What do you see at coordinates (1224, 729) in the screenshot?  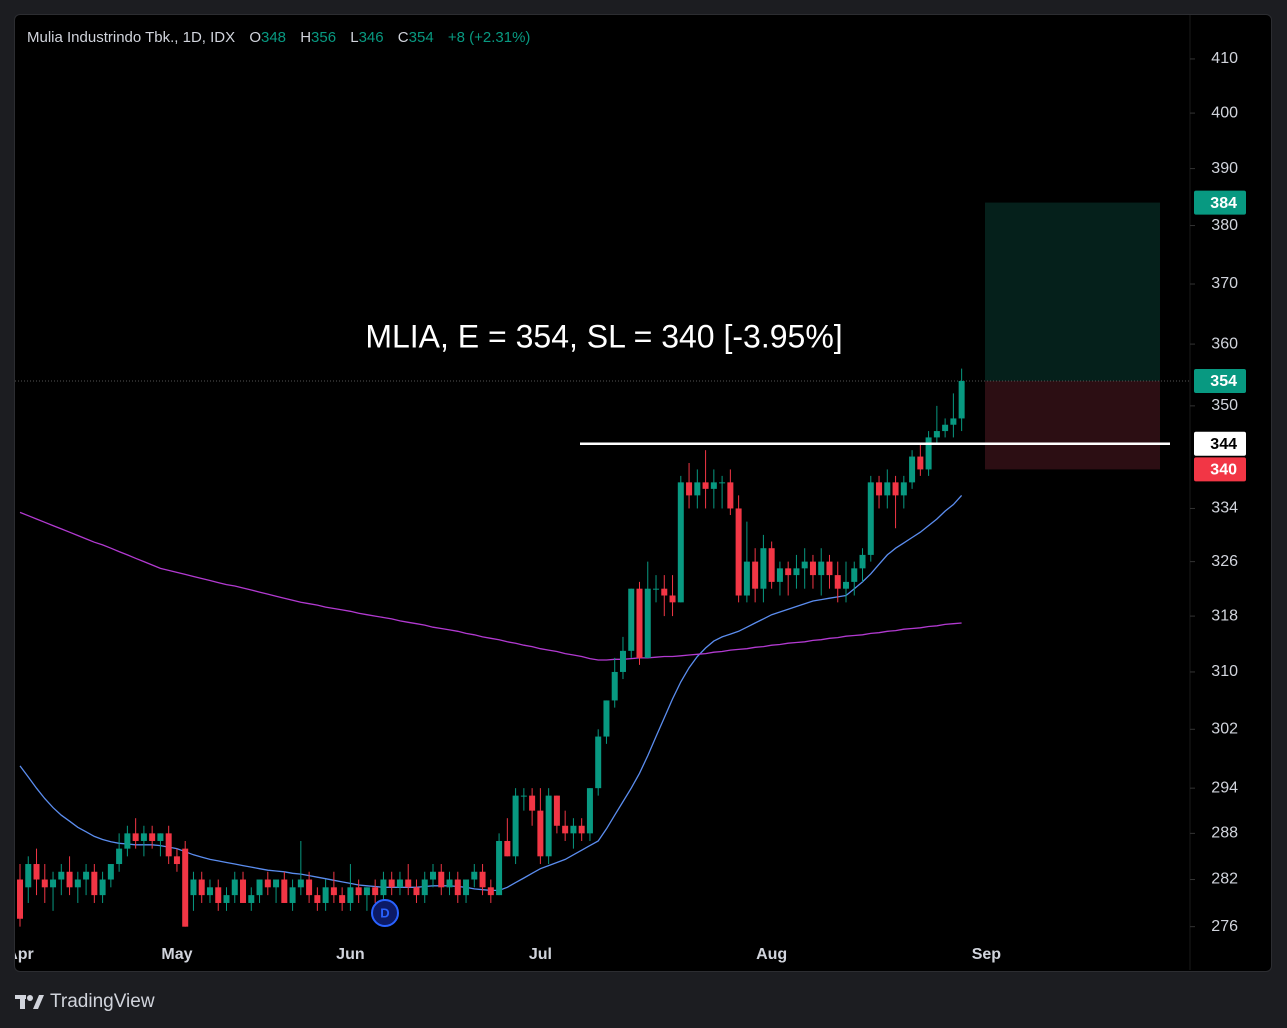 I see `y-tick-label: 302` at bounding box center [1224, 729].